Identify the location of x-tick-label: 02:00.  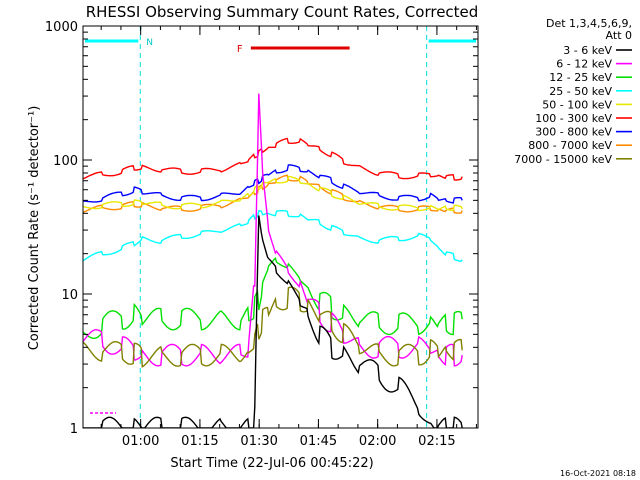
(377, 441).